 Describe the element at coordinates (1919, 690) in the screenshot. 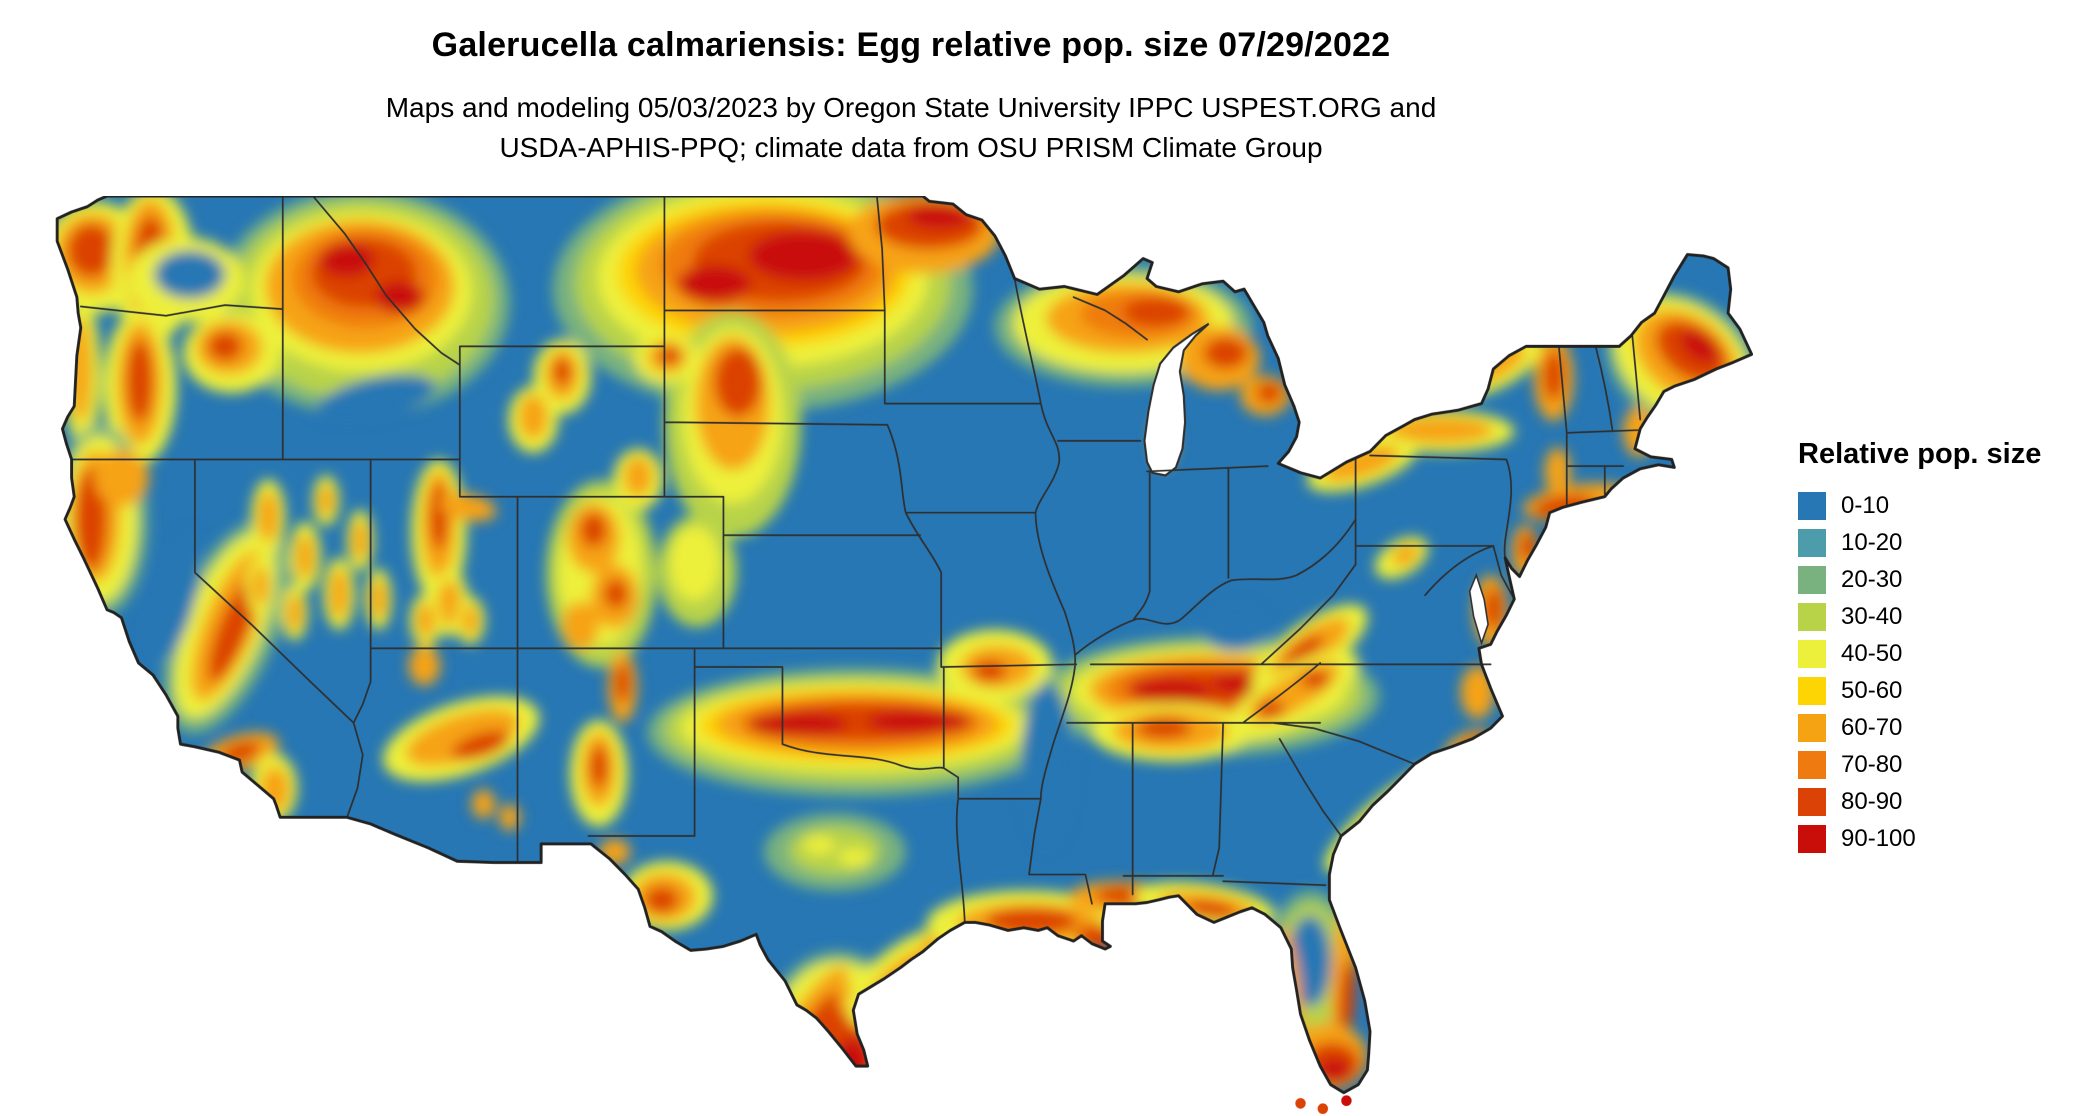

I see `legend-item: 50-60` at that location.